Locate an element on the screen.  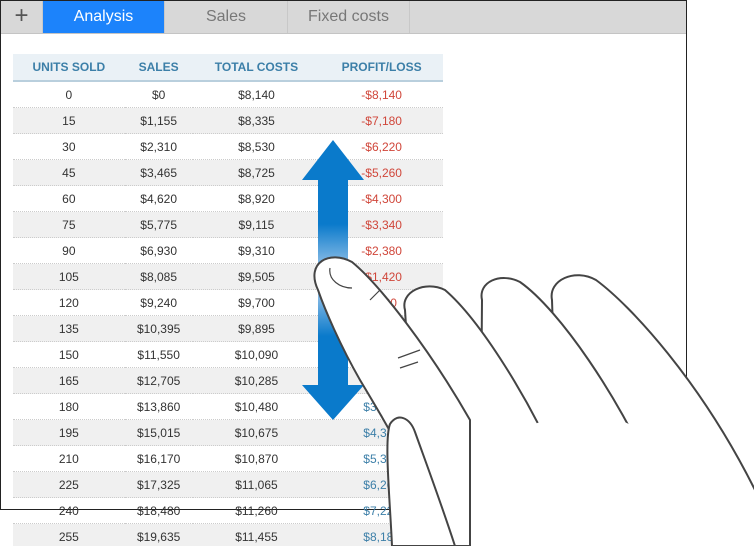
column-header: SALES is located at coordinates (158, 68).